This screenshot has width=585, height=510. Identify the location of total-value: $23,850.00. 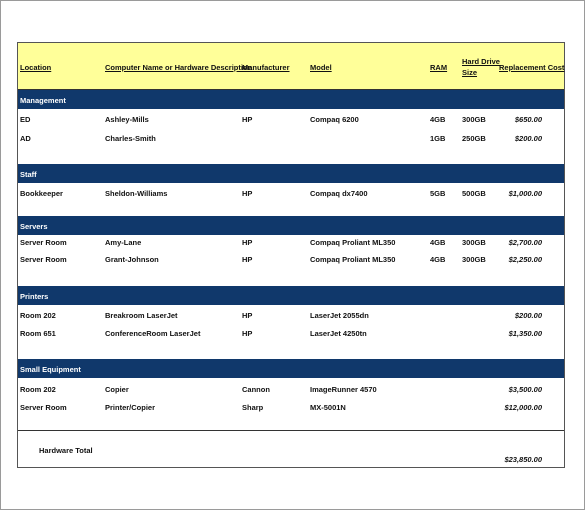
(523, 459).